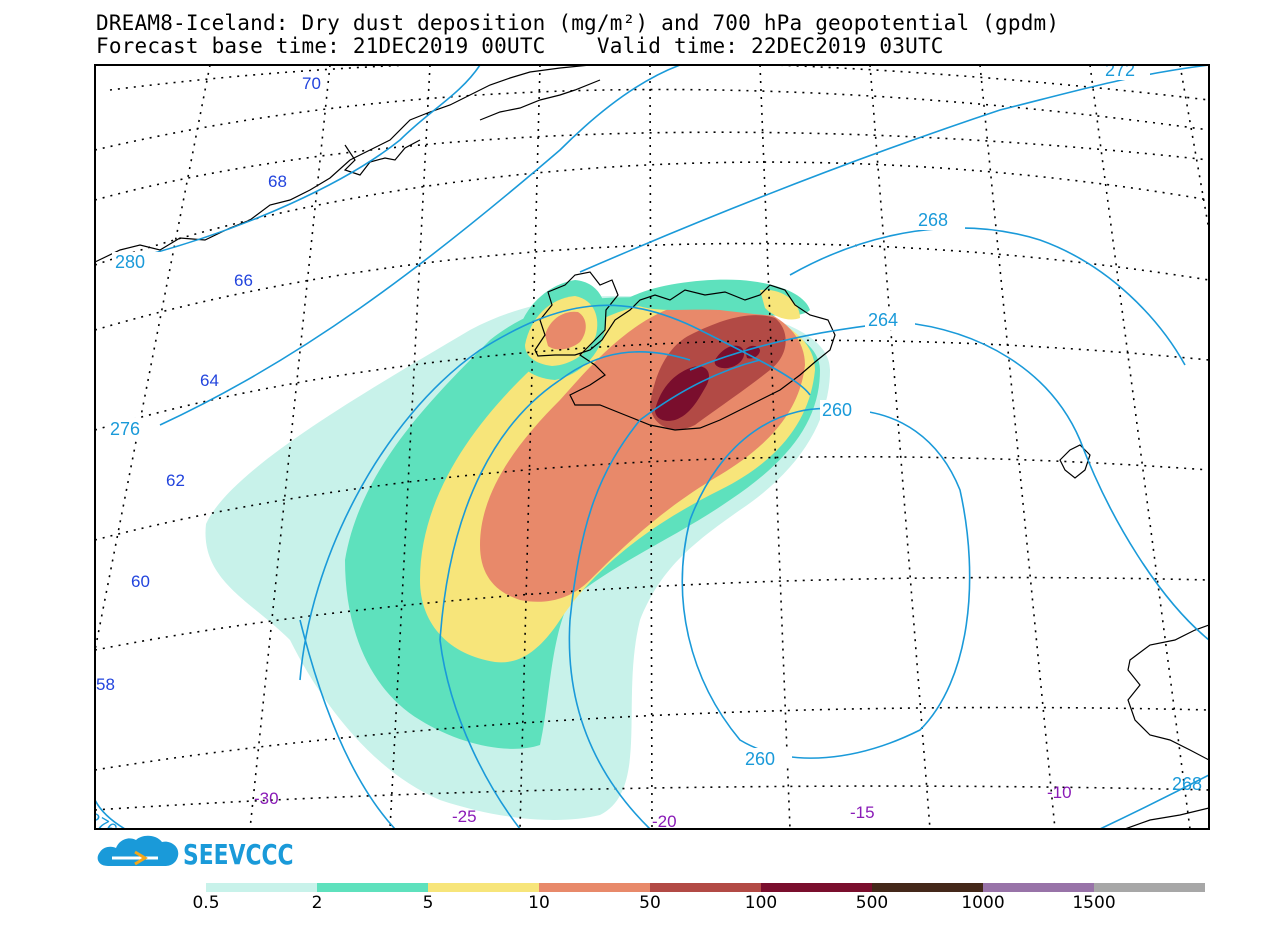  What do you see at coordinates (883, 320) in the screenshot?
I see `contour-label: 264` at bounding box center [883, 320].